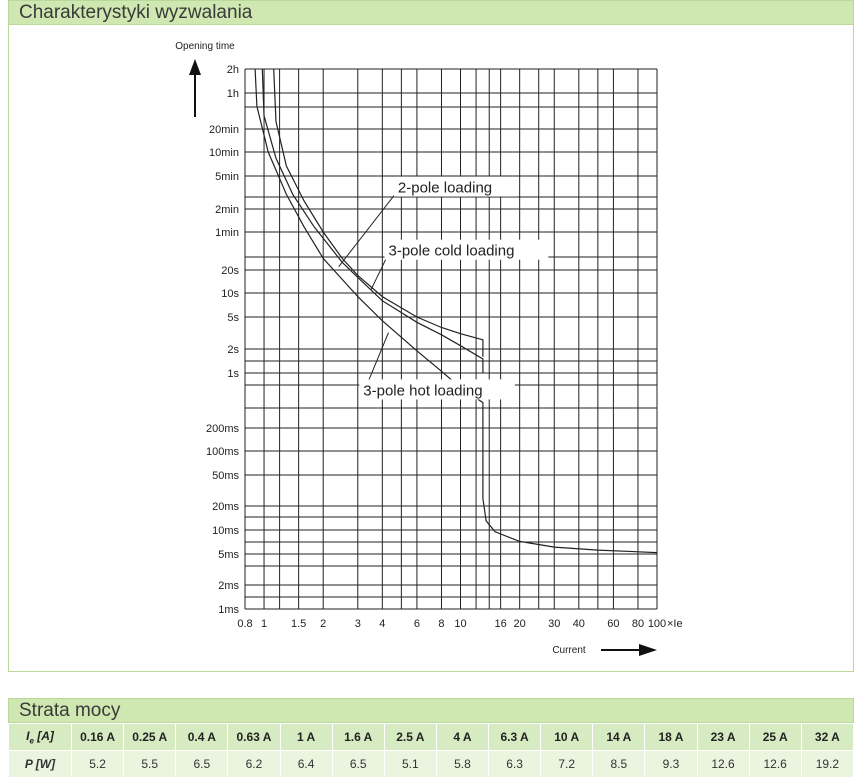  Describe the element at coordinates (195, 67) in the screenshot. I see `y-axis-arrow-head` at that location.